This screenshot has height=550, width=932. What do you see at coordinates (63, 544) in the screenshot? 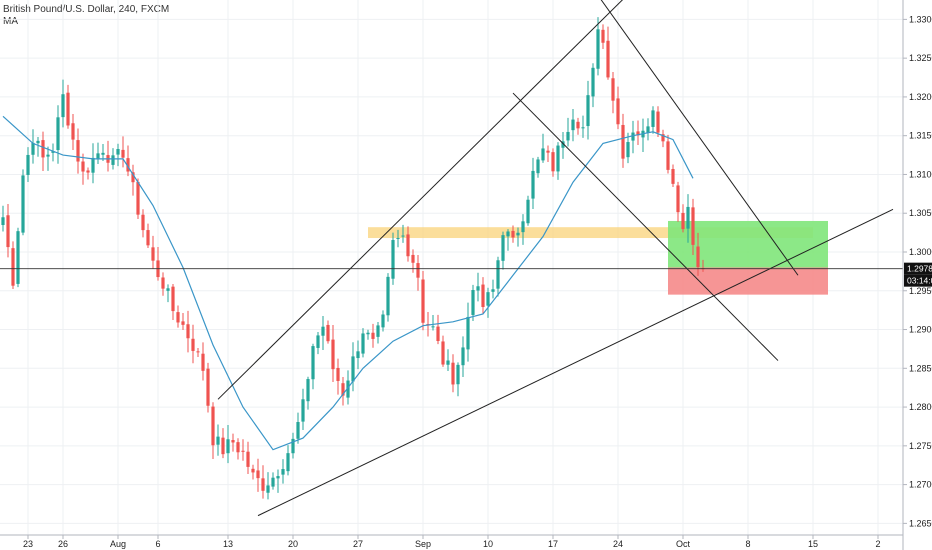
I see `time-tick-label: 26` at bounding box center [63, 544].